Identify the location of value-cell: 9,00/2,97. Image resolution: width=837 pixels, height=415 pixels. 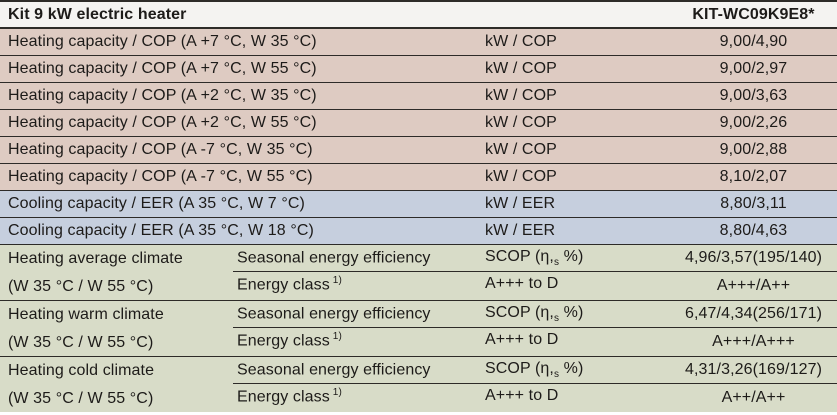
(753, 68).